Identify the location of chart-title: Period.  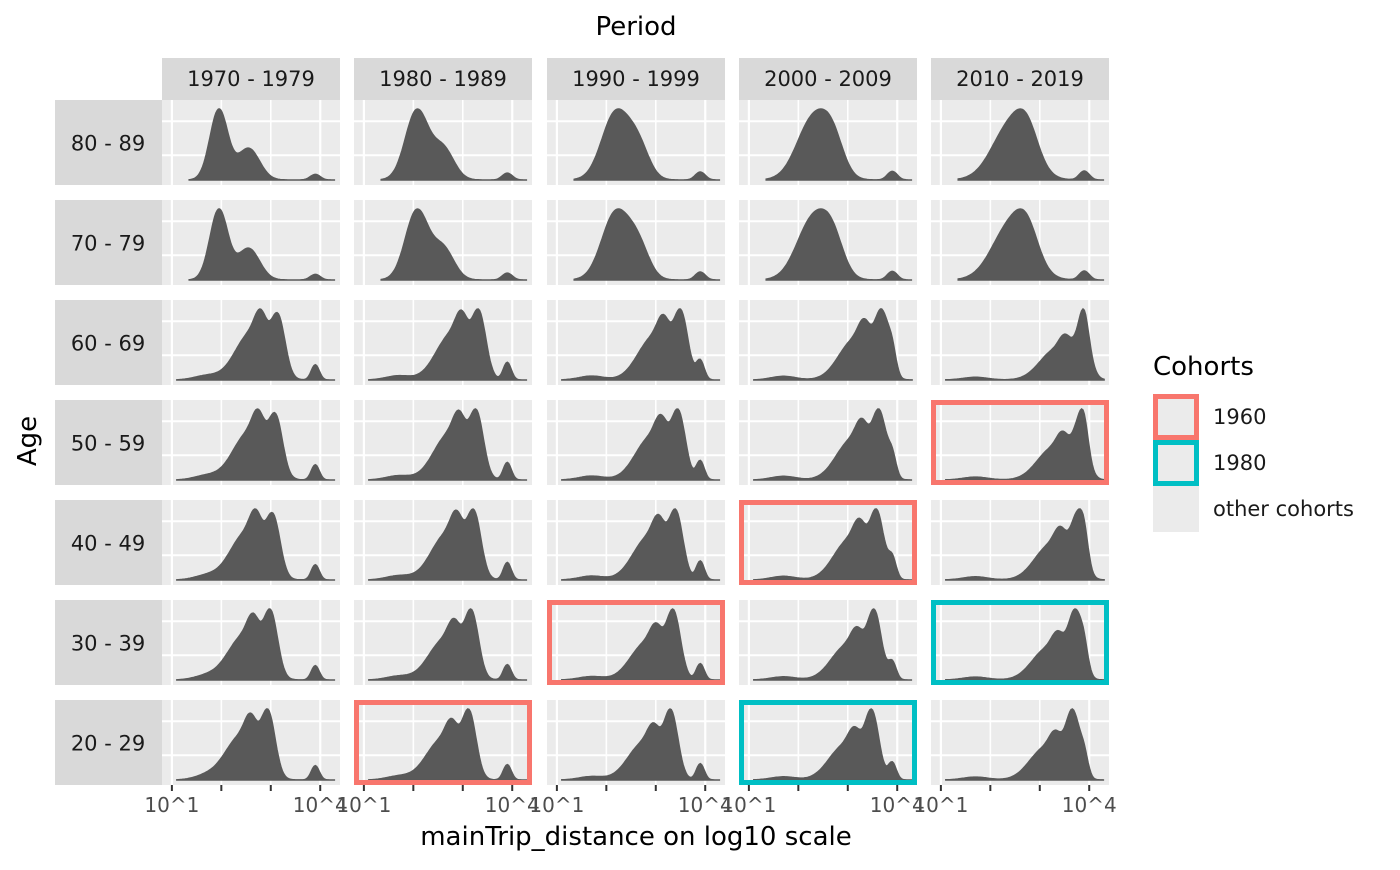
(635, 27).